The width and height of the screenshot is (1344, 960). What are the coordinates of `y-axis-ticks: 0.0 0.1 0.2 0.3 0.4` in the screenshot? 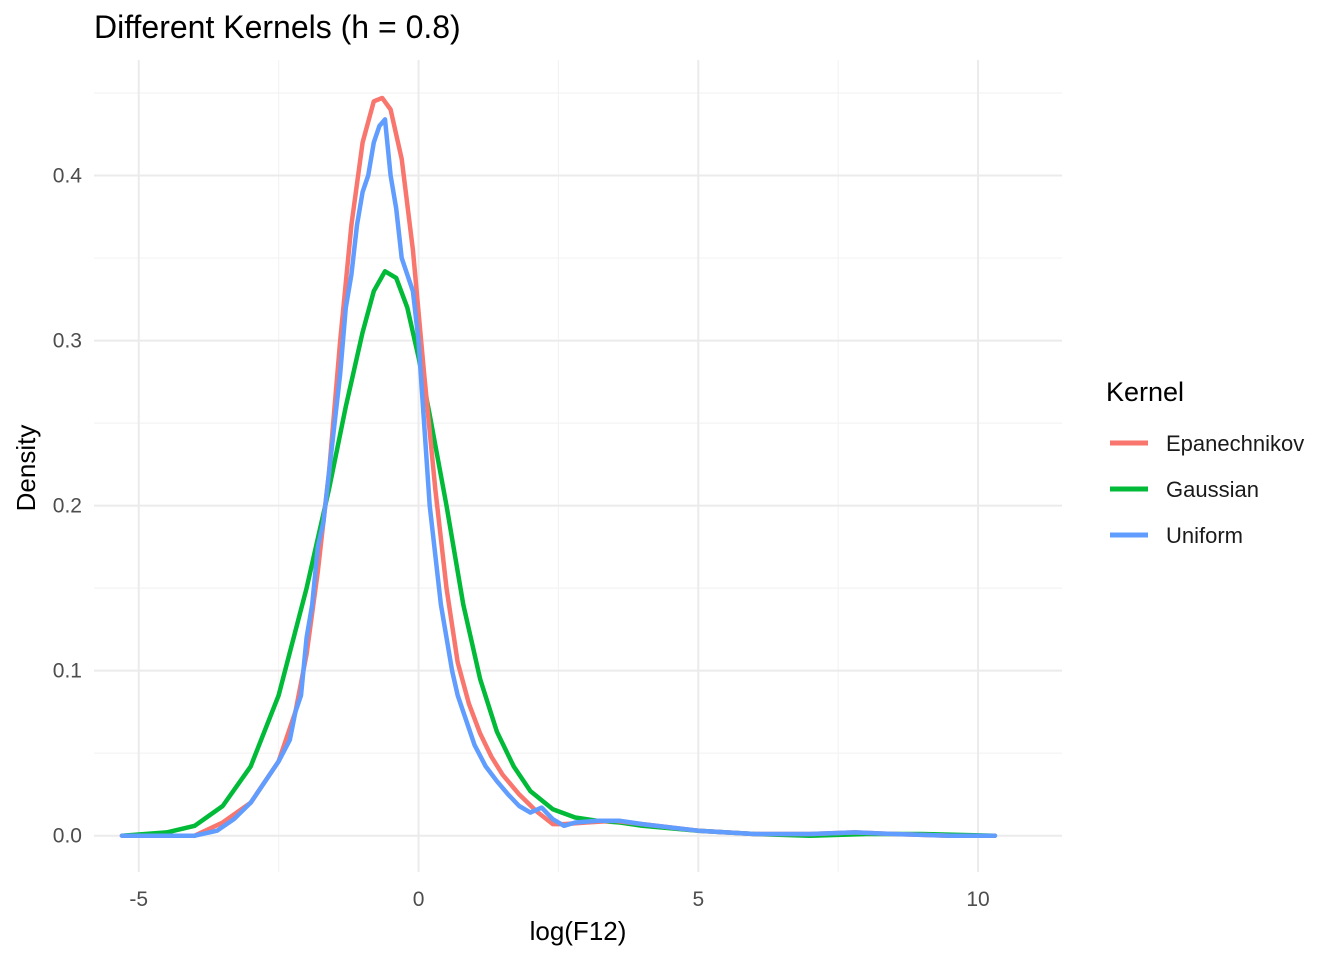 It's located at (68, 506).